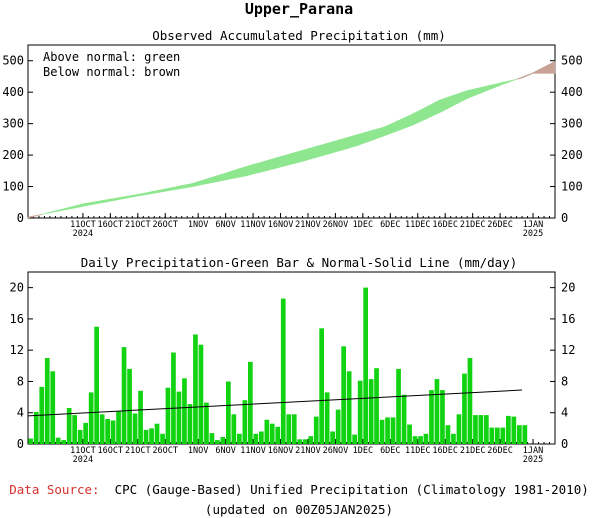 The image size is (598, 518). Describe the element at coordinates (572, 61) in the screenshot. I see `top-ytick-label-right: 500` at that location.